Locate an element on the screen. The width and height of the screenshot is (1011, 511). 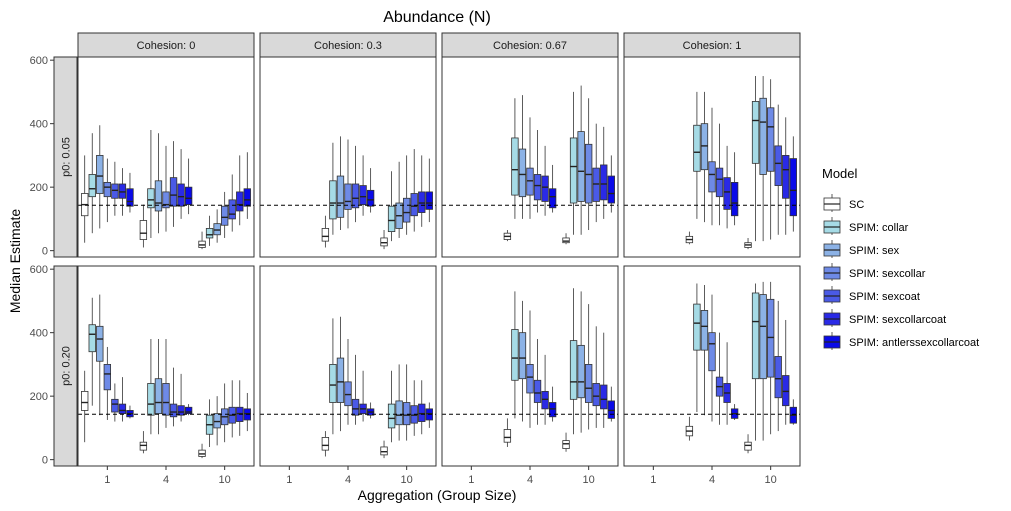
legend-item: SC is located at coordinates (843, 203).